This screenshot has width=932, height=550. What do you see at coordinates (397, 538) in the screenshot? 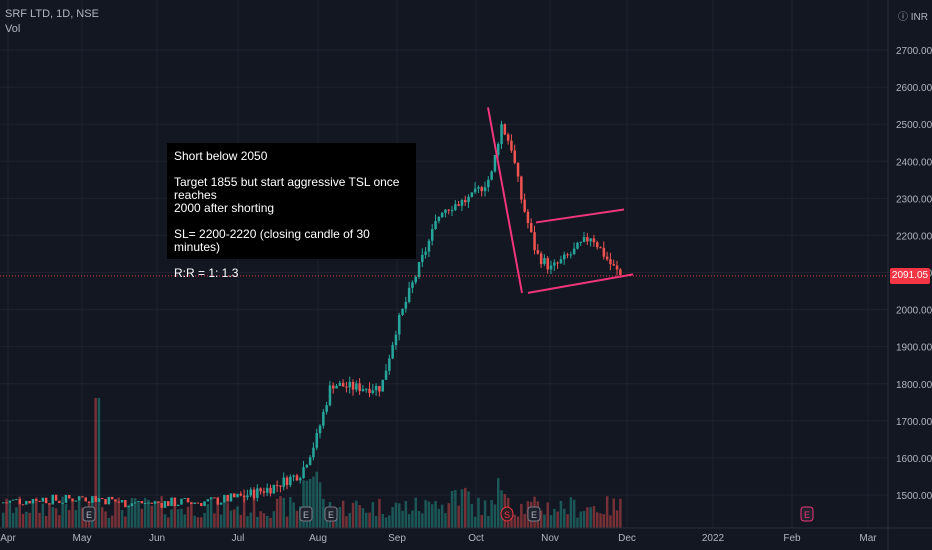
I see `time-tick-label: Sep` at bounding box center [397, 538].